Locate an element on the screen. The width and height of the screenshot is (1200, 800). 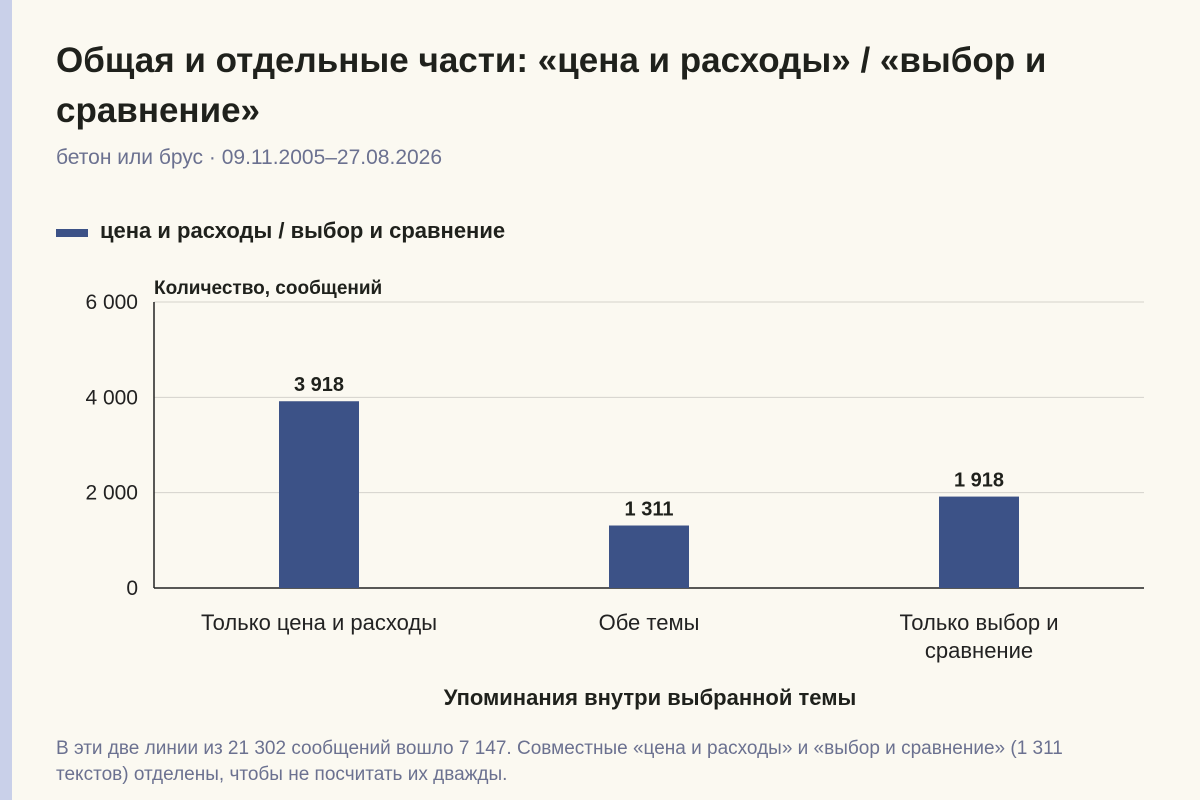
bar-value-label: 3 918 is located at coordinates (319, 385).